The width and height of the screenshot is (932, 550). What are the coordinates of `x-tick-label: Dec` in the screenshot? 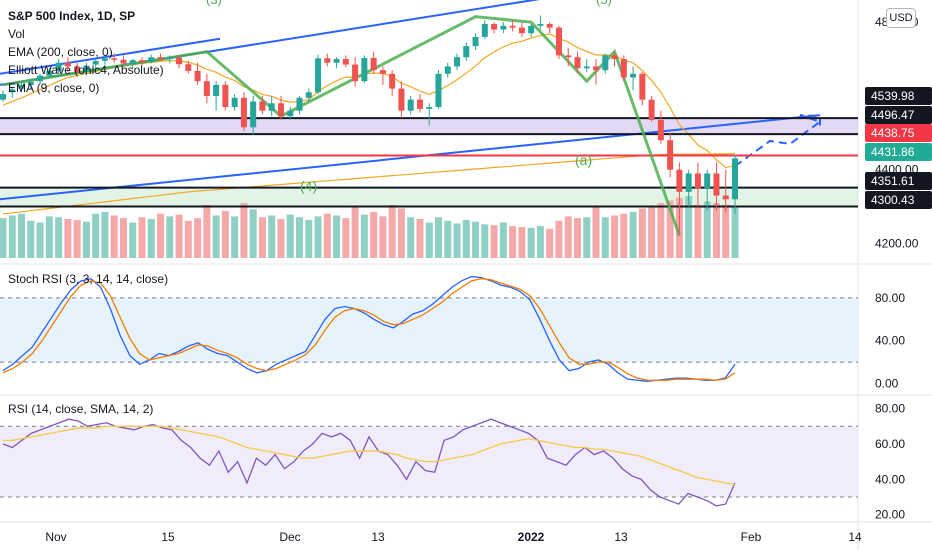 It's located at (289, 537).